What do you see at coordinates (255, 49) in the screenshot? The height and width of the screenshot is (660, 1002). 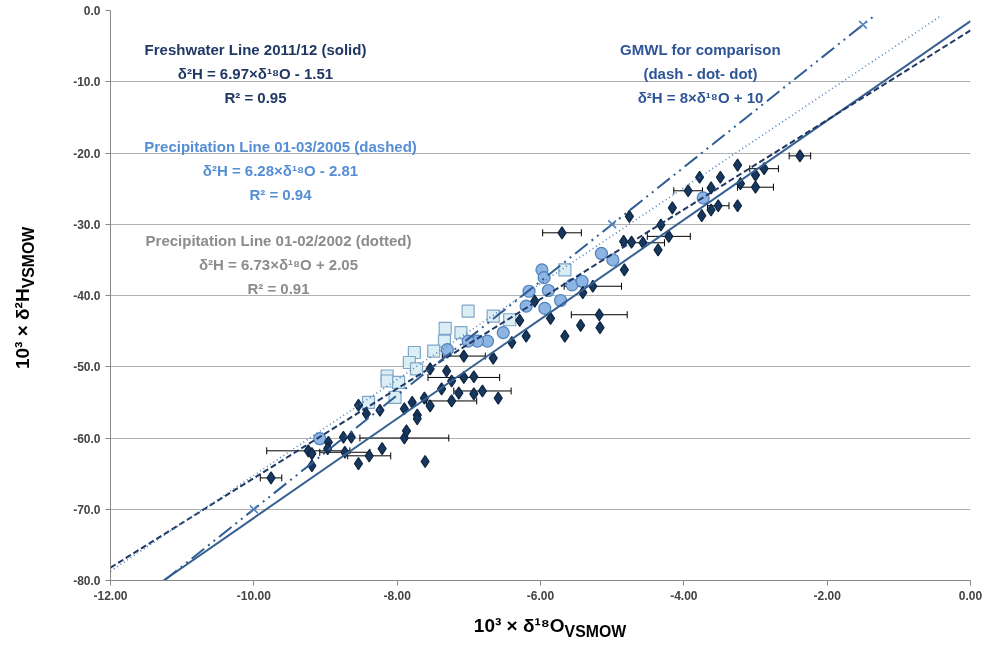 I see `annotation: Freshwater Line 2011/12 (solid)` at bounding box center [255, 49].